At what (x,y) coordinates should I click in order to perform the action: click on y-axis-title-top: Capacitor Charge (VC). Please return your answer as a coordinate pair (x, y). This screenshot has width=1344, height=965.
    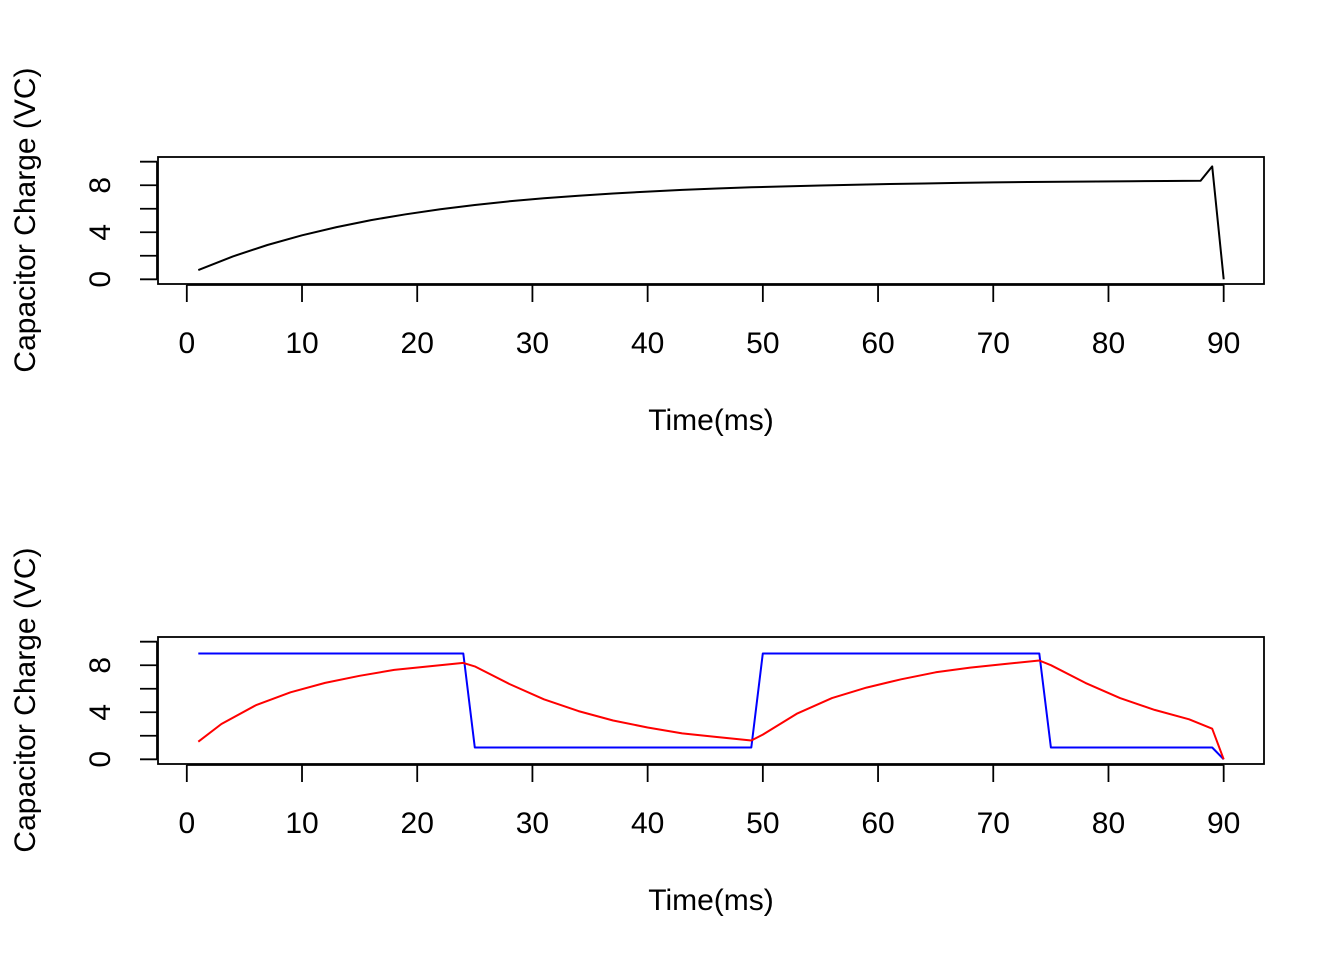
    Looking at the image, I should click on (25, 219).